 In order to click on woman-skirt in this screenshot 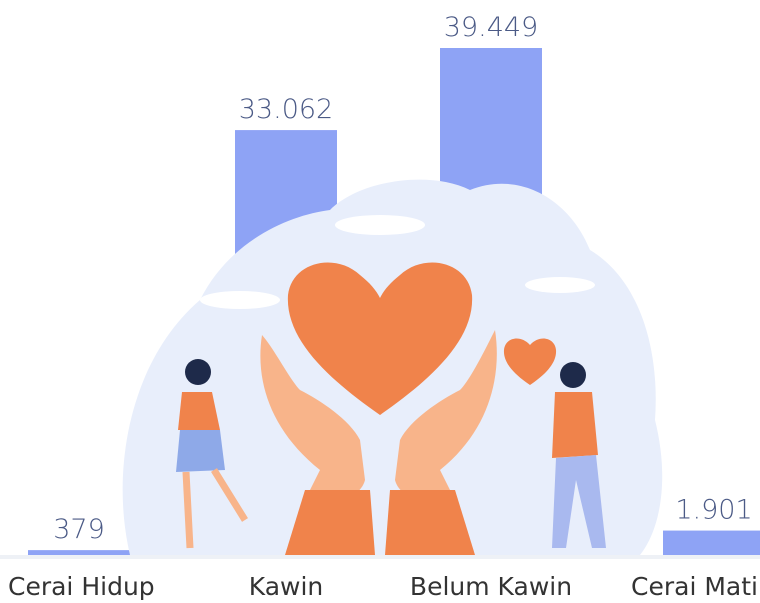, I will do `click(200, 451)`.